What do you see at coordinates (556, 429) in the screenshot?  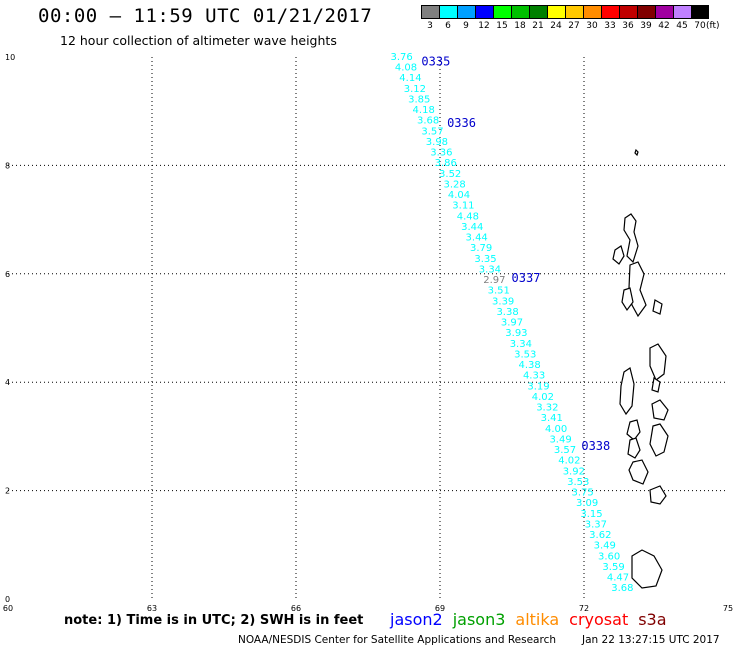 I see `swh-value: 4.00` at bounding box center [556, 429].